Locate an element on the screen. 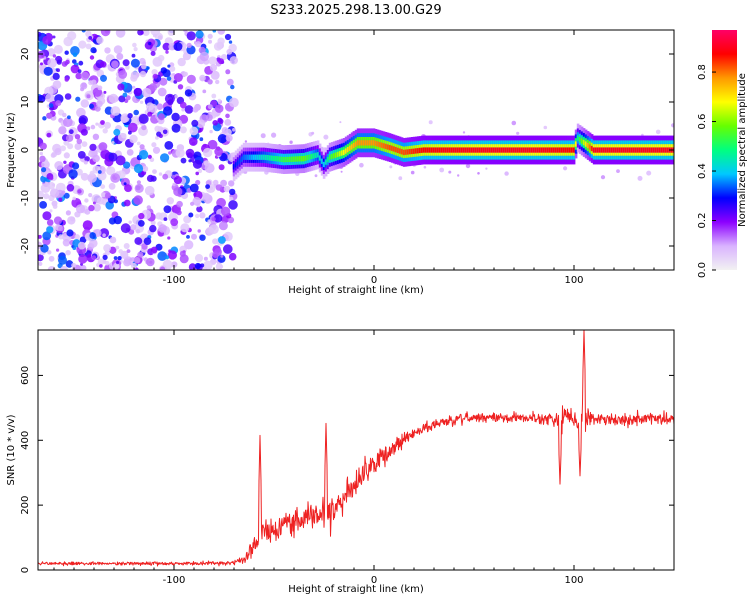 This screenshot has width=750, height=600. spectrogram-xtick-label: 0 is located at coordinates (374, 280).